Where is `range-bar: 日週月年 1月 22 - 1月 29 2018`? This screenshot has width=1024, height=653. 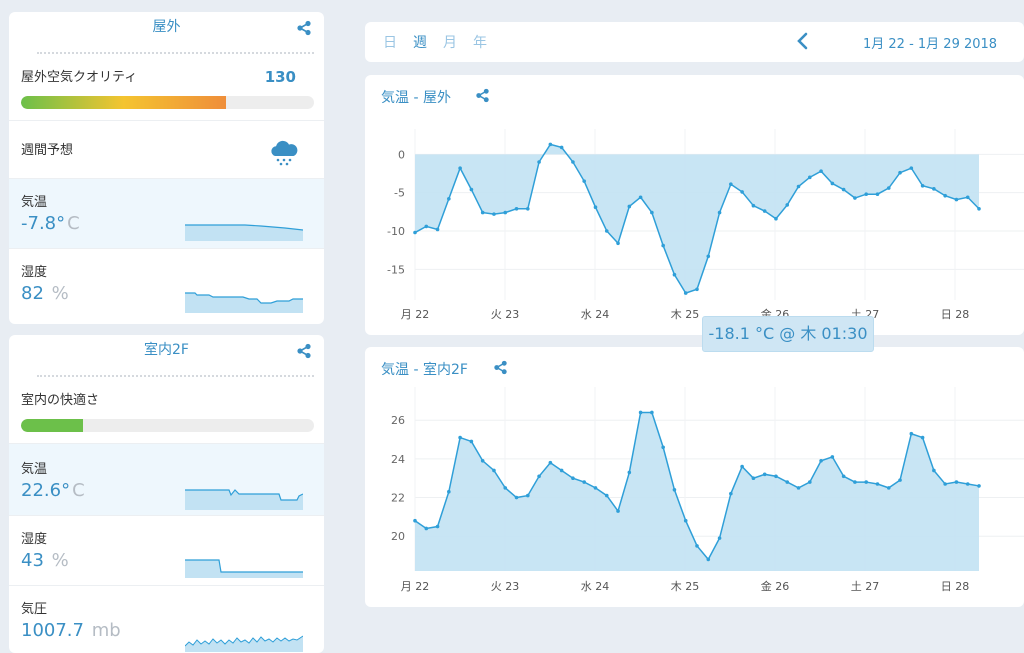
range-bar: 日週月年 1月 22 - 1月 29 2018 is located at coordinates (694, 42).